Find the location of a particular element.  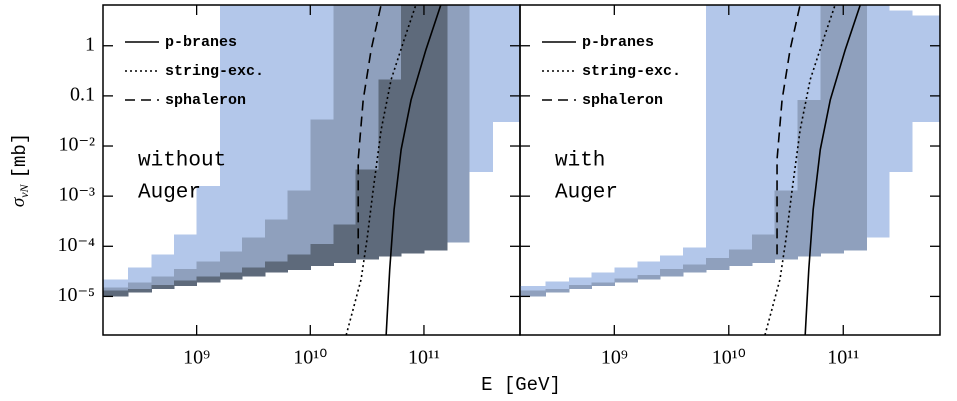

y-axis-label: σνN [mb] is located at coordinates (19, 170).